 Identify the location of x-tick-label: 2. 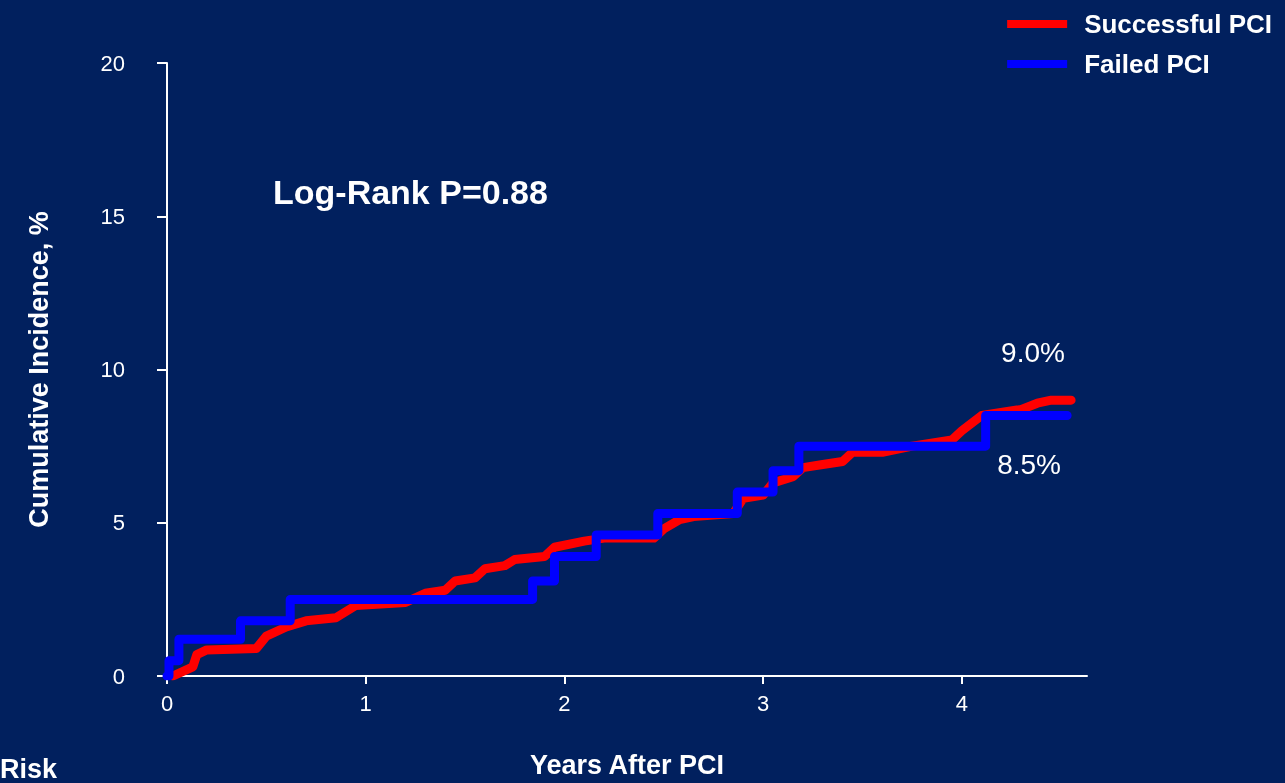
(564, 703).